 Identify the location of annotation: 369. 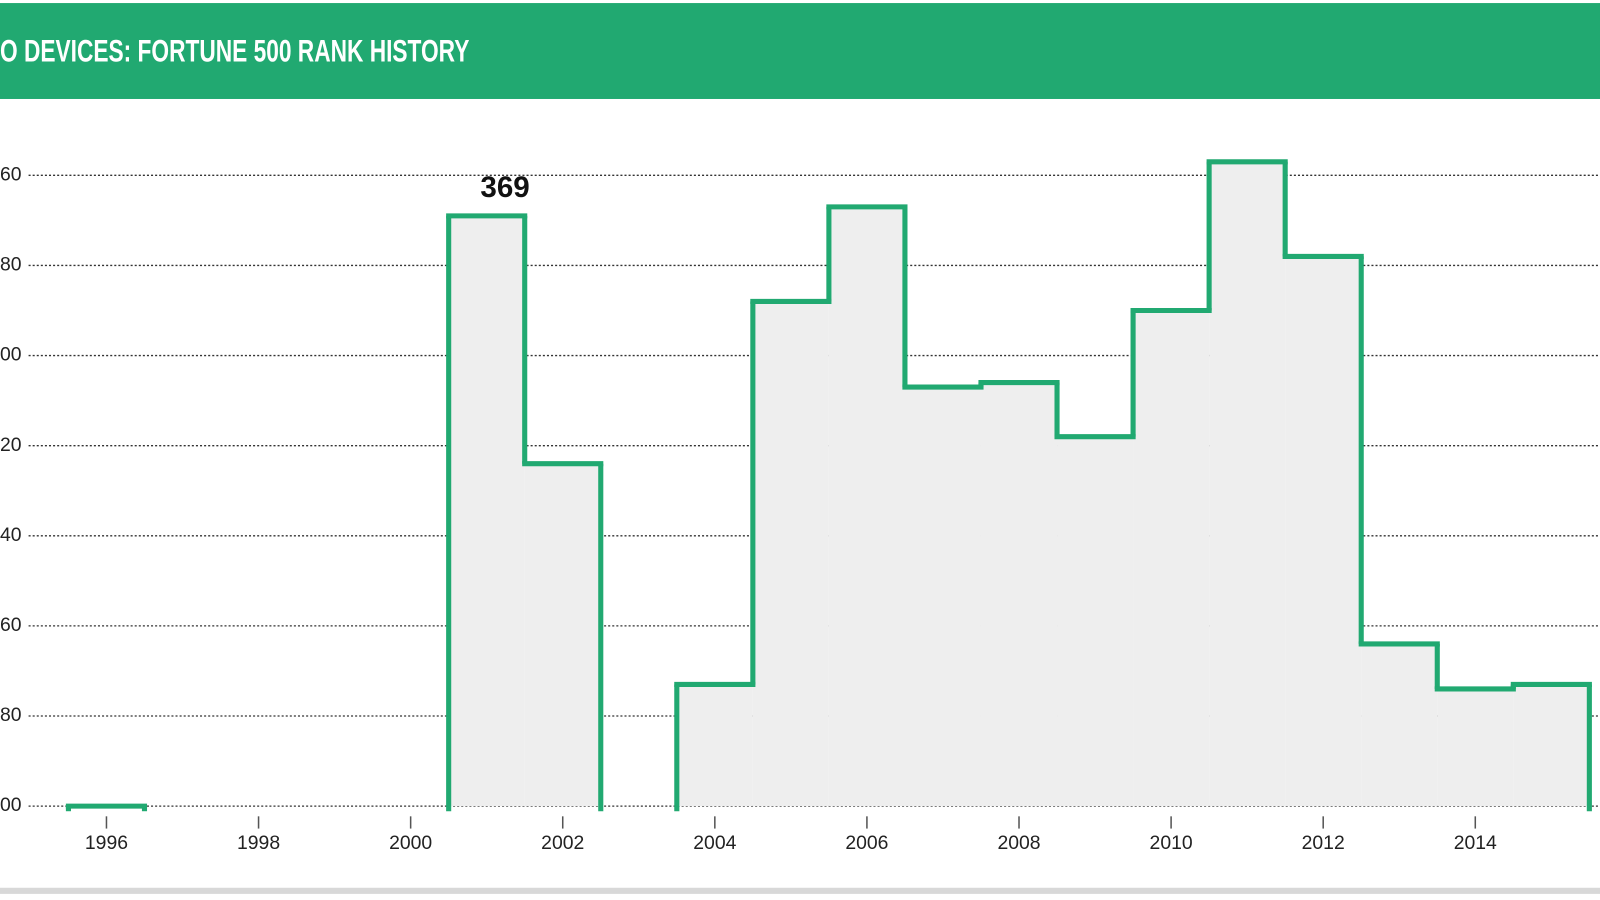
(504, 187).